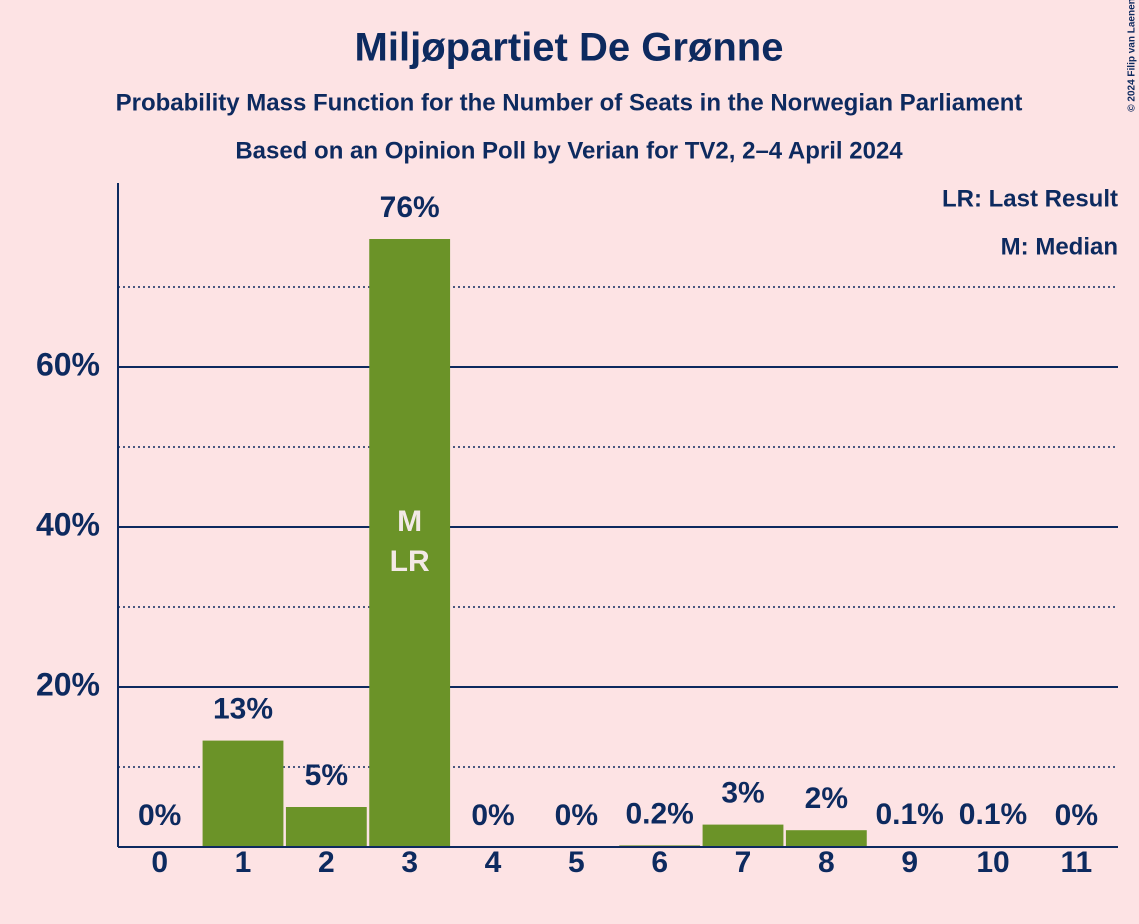  Describe the element at coordinates (68, 524) in the screenshot. I see `y-tick-label: 40%` at that location.